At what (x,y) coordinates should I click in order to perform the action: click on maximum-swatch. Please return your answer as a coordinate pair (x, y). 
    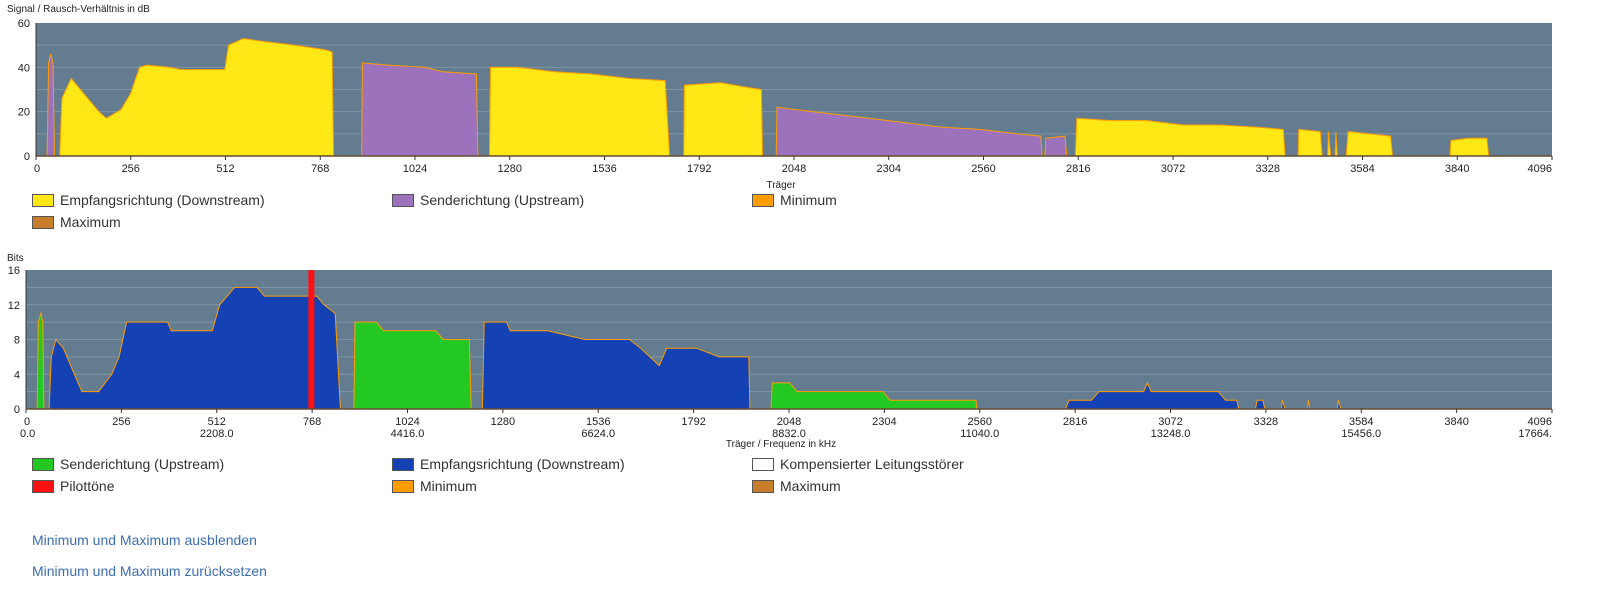
    Looking at the image, I should click on (43, 222).